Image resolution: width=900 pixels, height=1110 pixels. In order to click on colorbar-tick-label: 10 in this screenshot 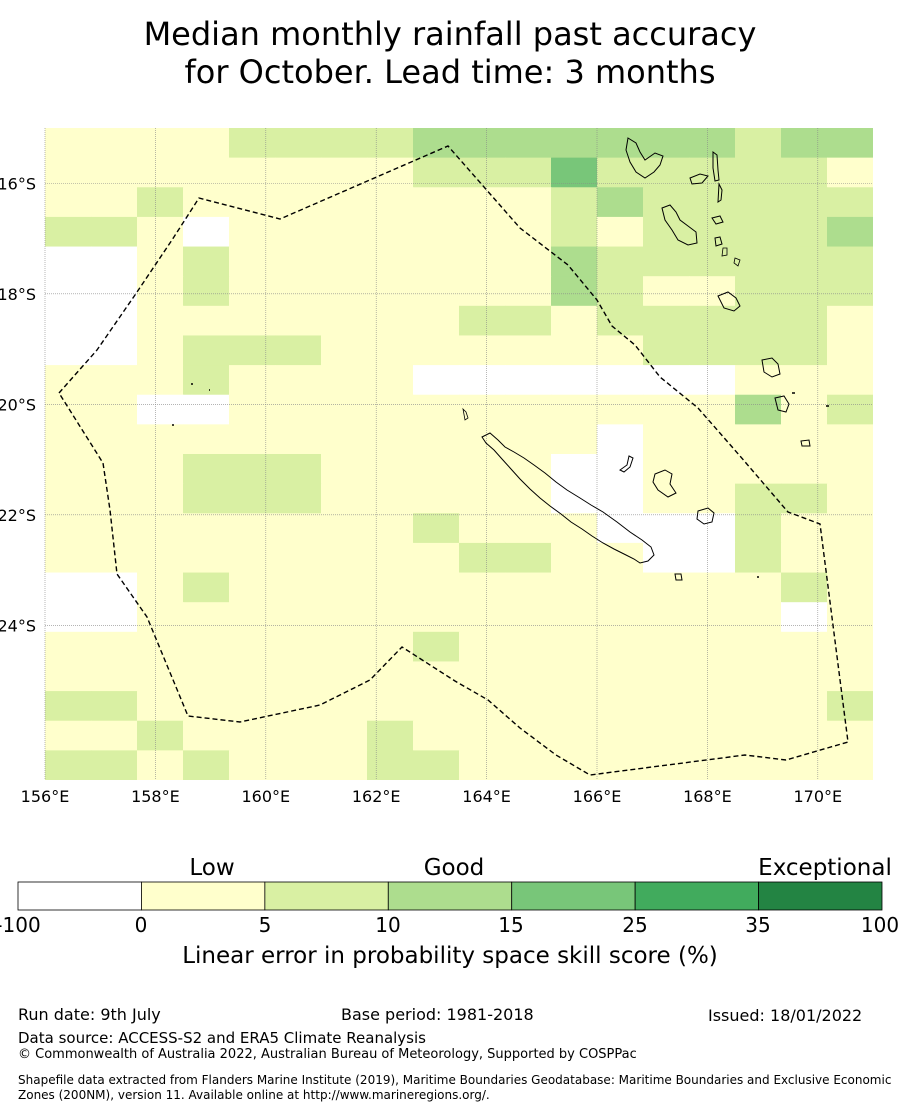, I will do `click(388, 925)`.